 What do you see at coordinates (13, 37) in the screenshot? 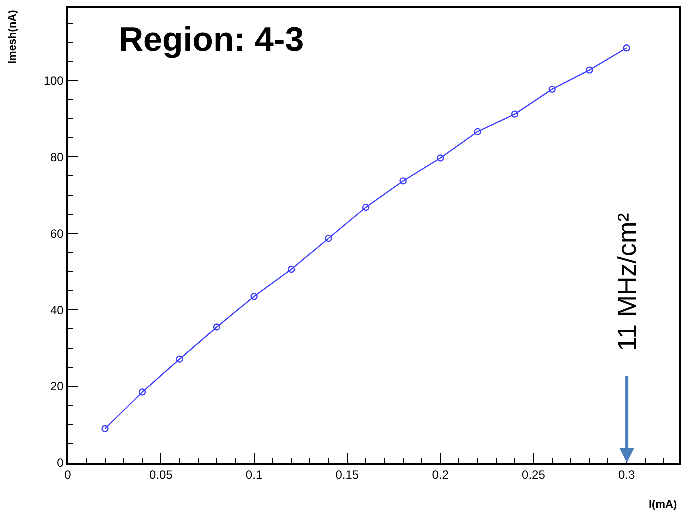
I see `y-axis-title: Imesh(nA)` at bounding box center [13, 37].